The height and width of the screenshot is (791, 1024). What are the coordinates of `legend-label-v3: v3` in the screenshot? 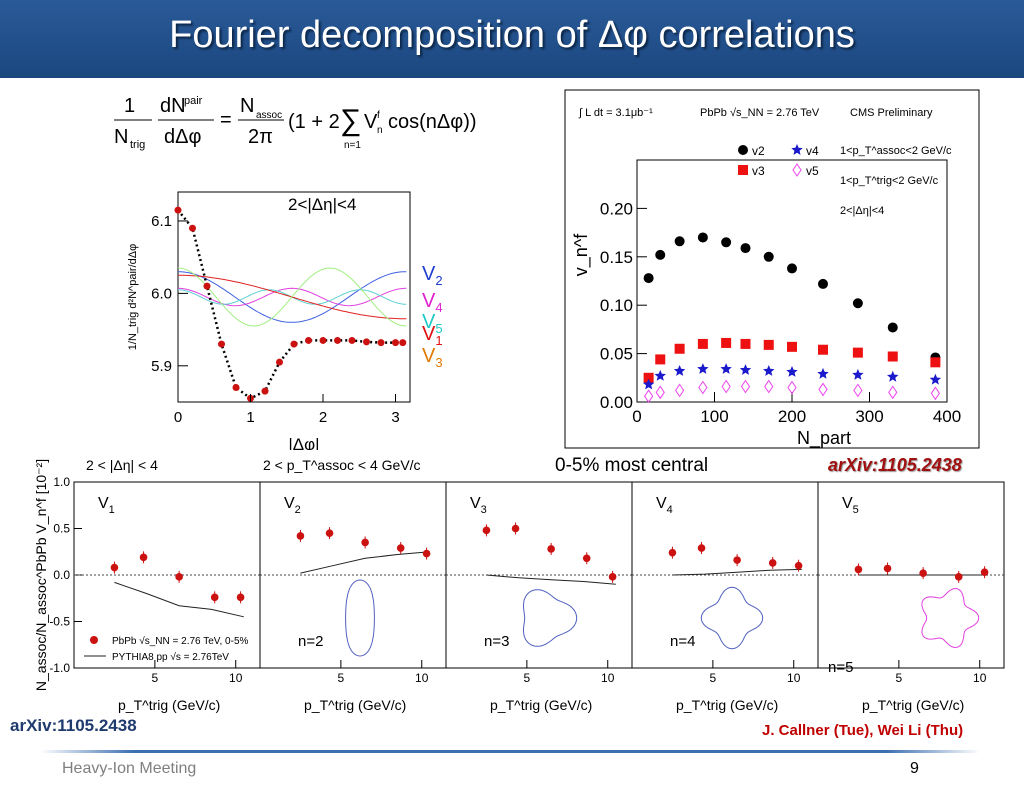 It's located at (758, 171).